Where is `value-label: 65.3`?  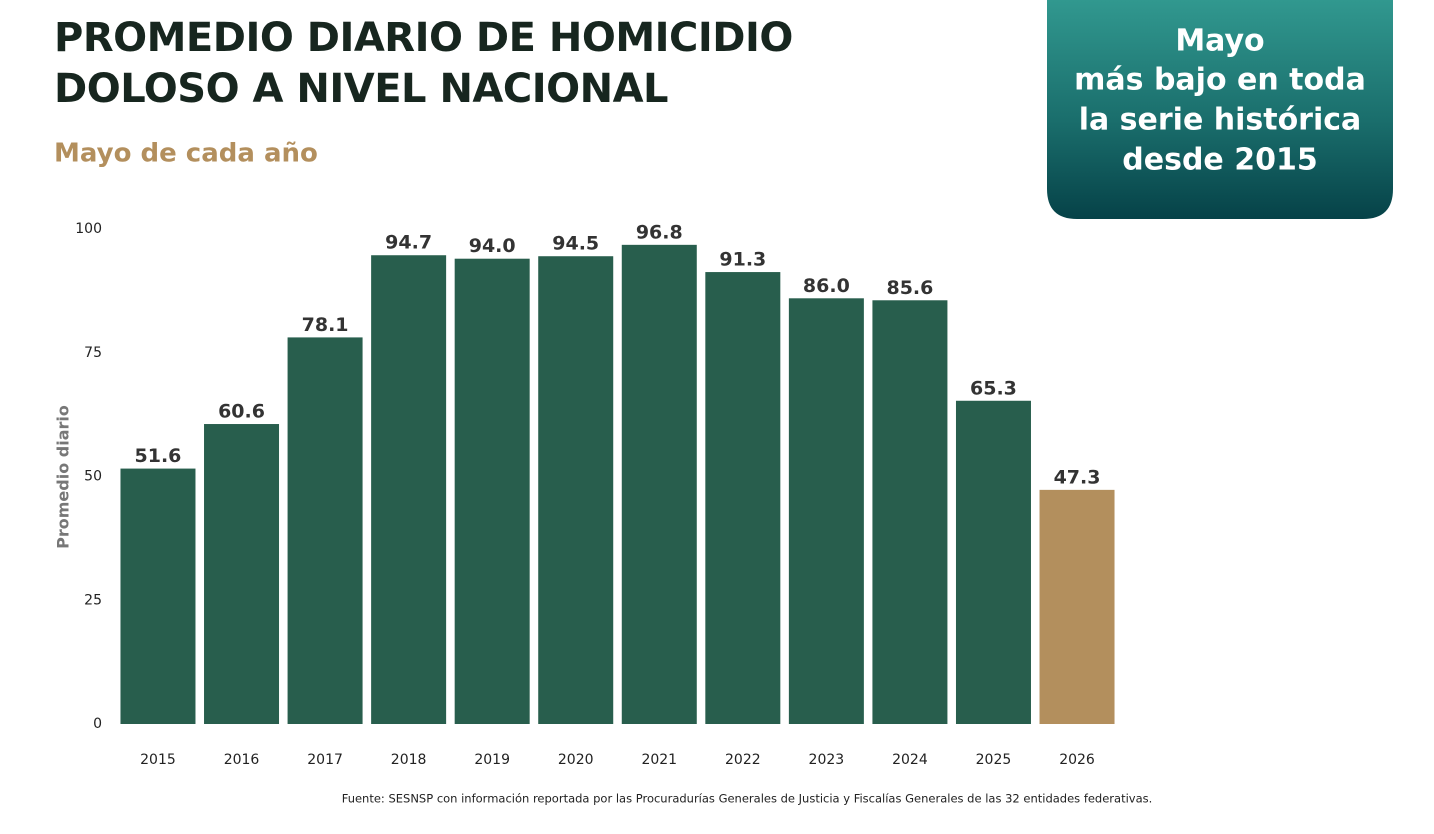
value-label: 65.3 is located at coordinates (993, 388).